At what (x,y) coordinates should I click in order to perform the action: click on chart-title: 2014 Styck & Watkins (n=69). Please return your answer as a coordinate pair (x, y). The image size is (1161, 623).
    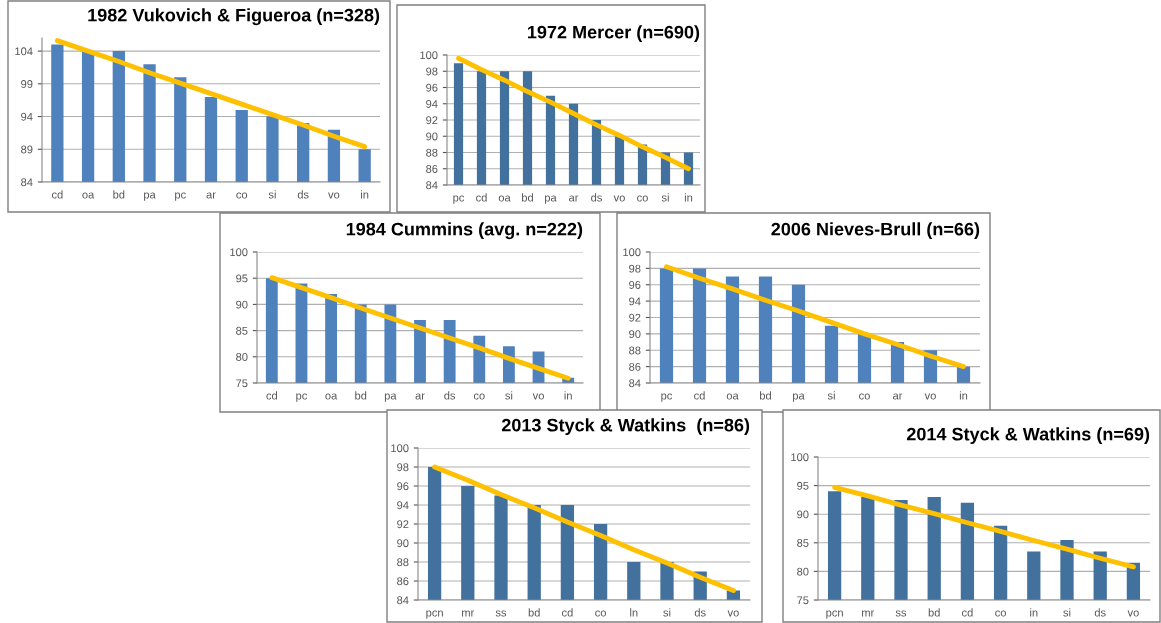
    Looking at the image, I should click on (1028, 436).